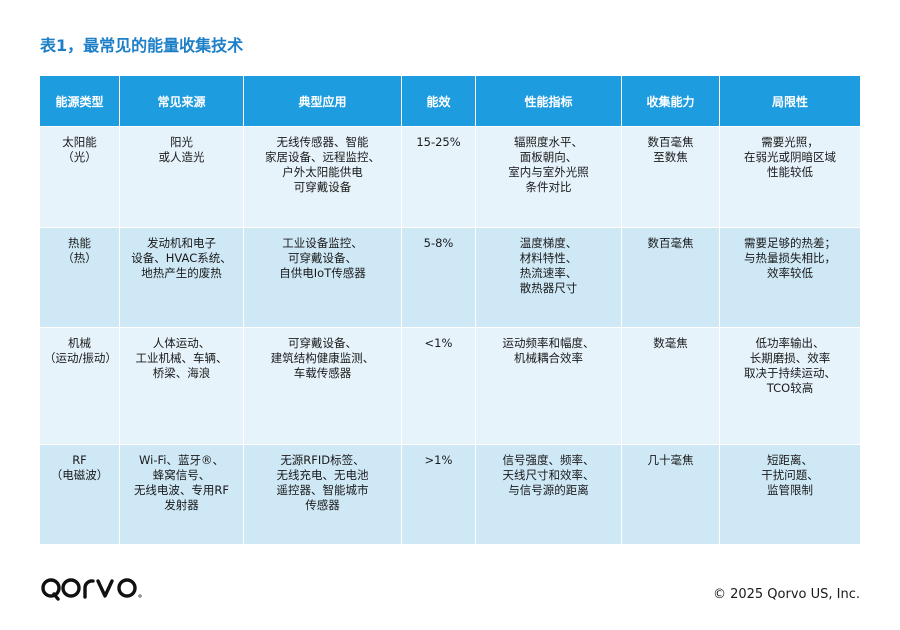 This screenshot has width=900, height=630. I want to click on cell-harvesting-capacity: 数毫焦, so click(671, 386).